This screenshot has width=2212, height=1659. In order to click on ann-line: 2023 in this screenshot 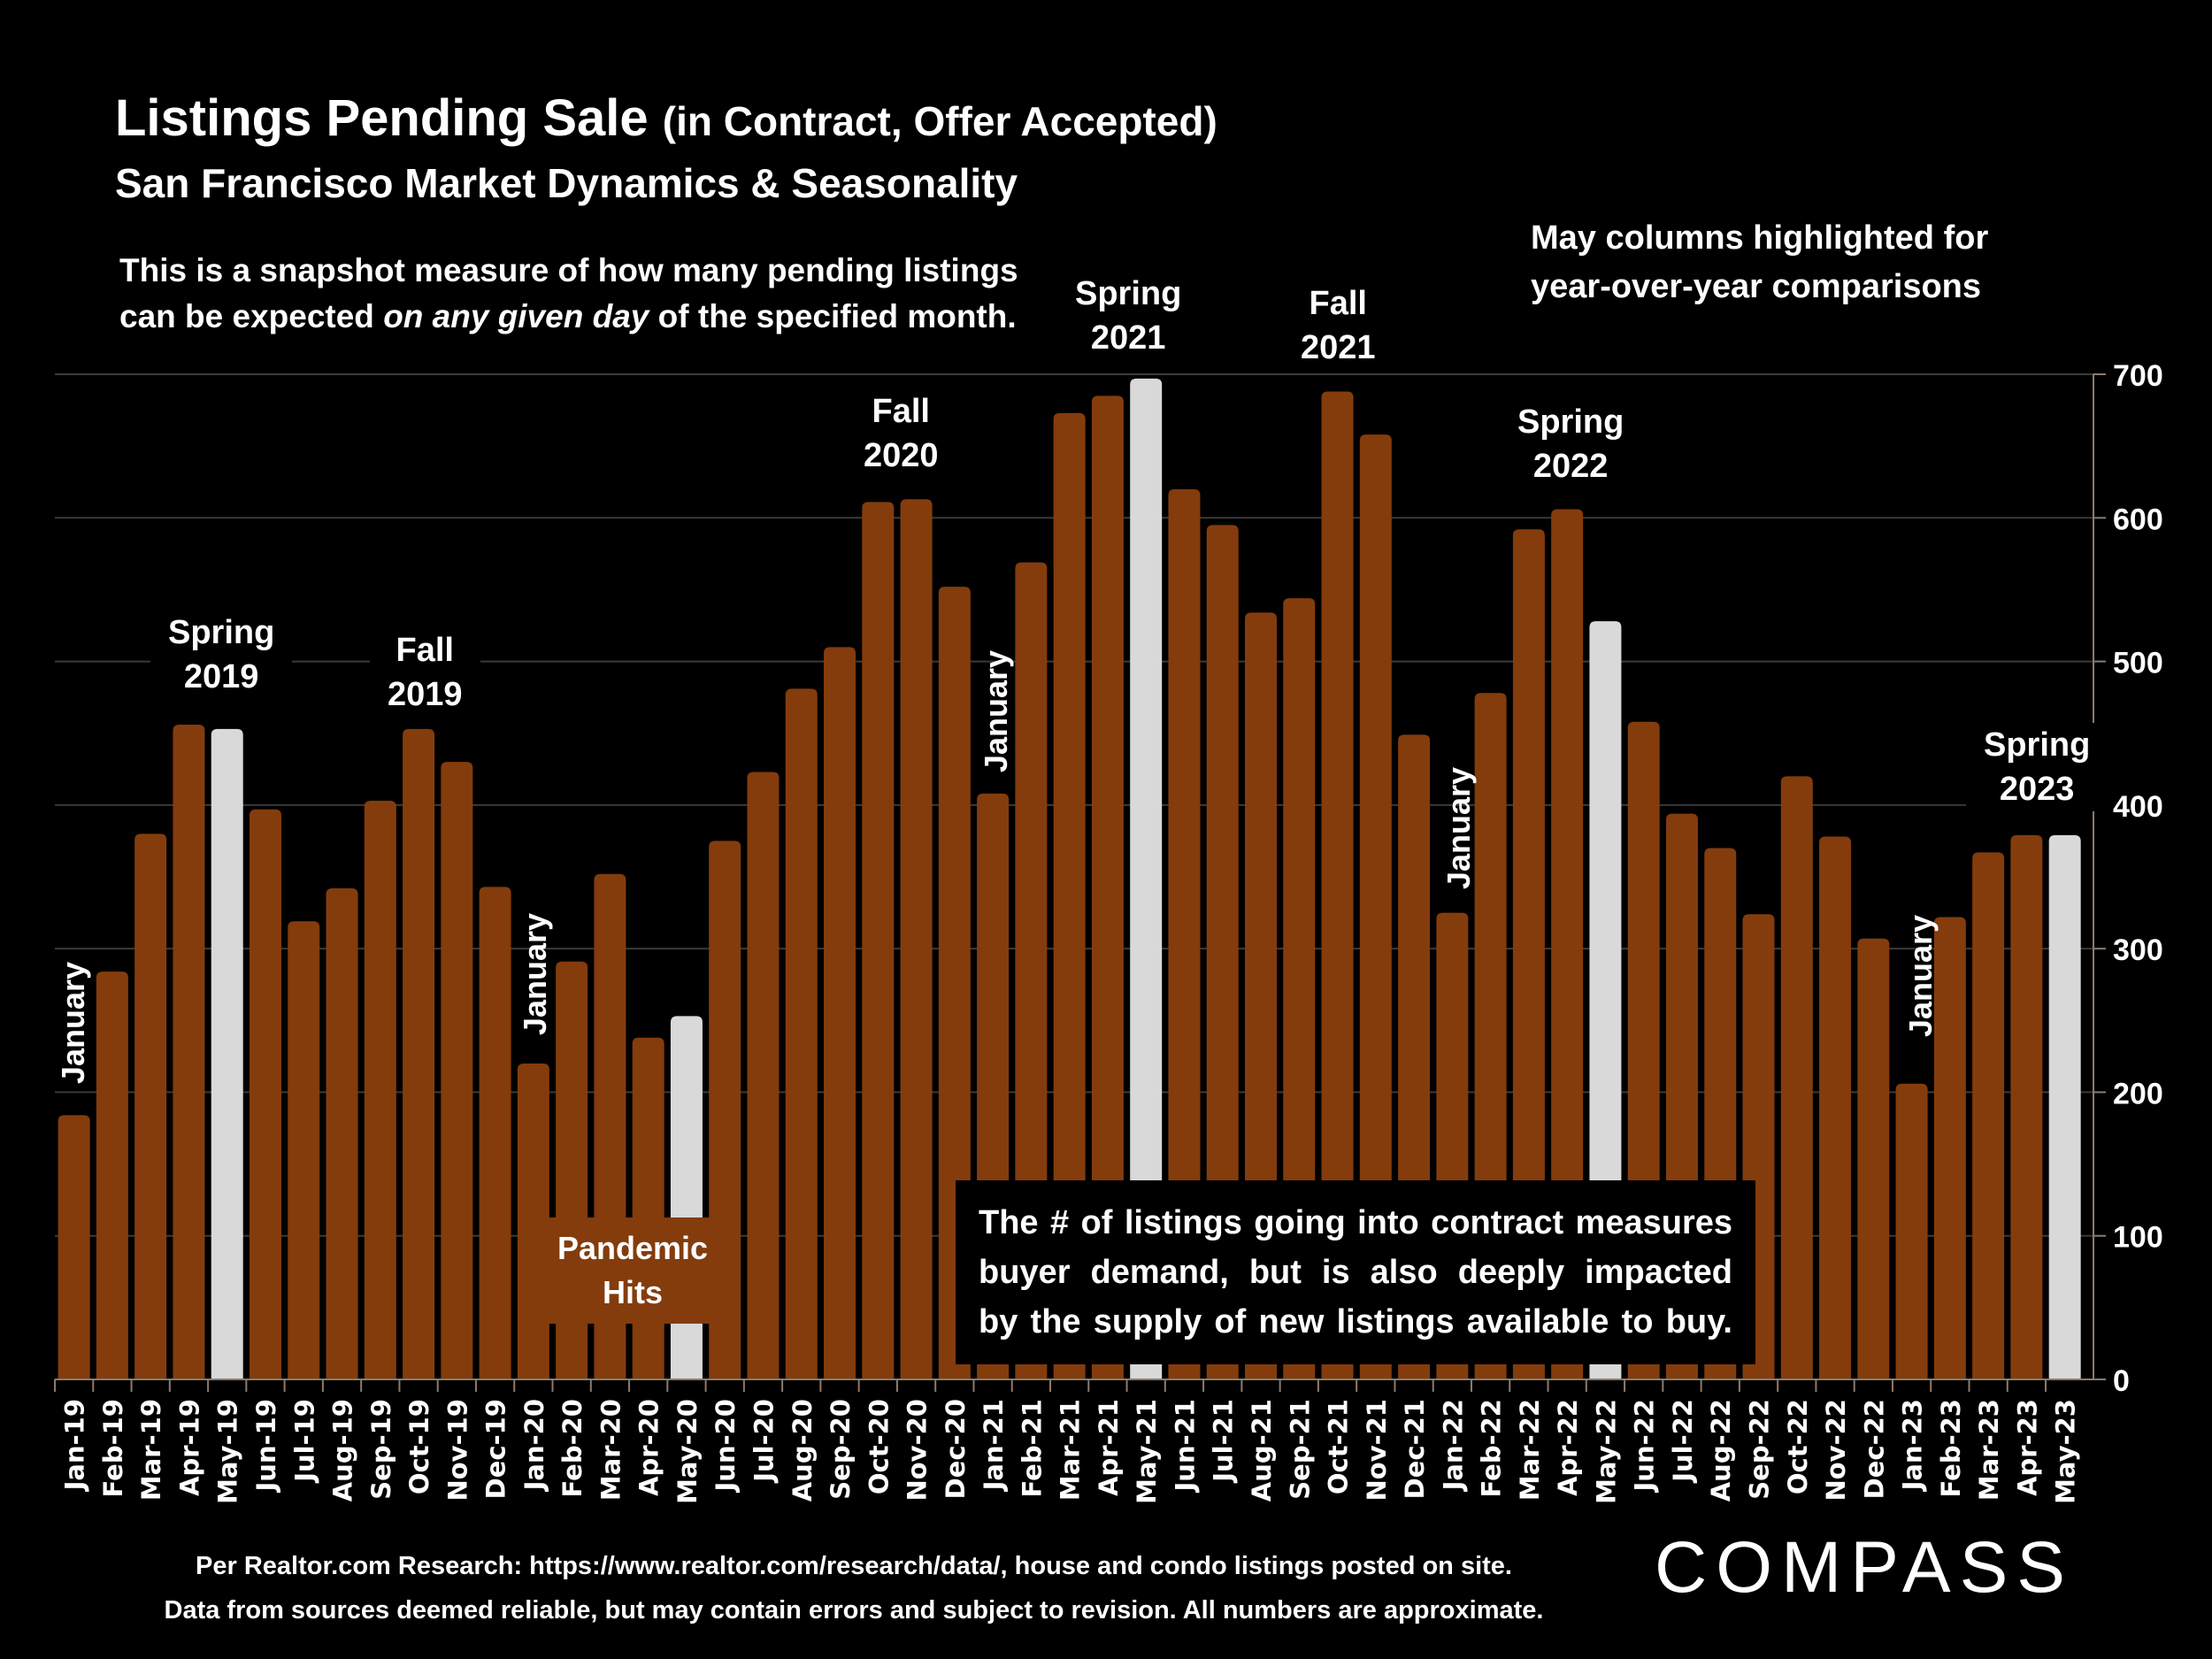, I will do `click(2037, 790)`.